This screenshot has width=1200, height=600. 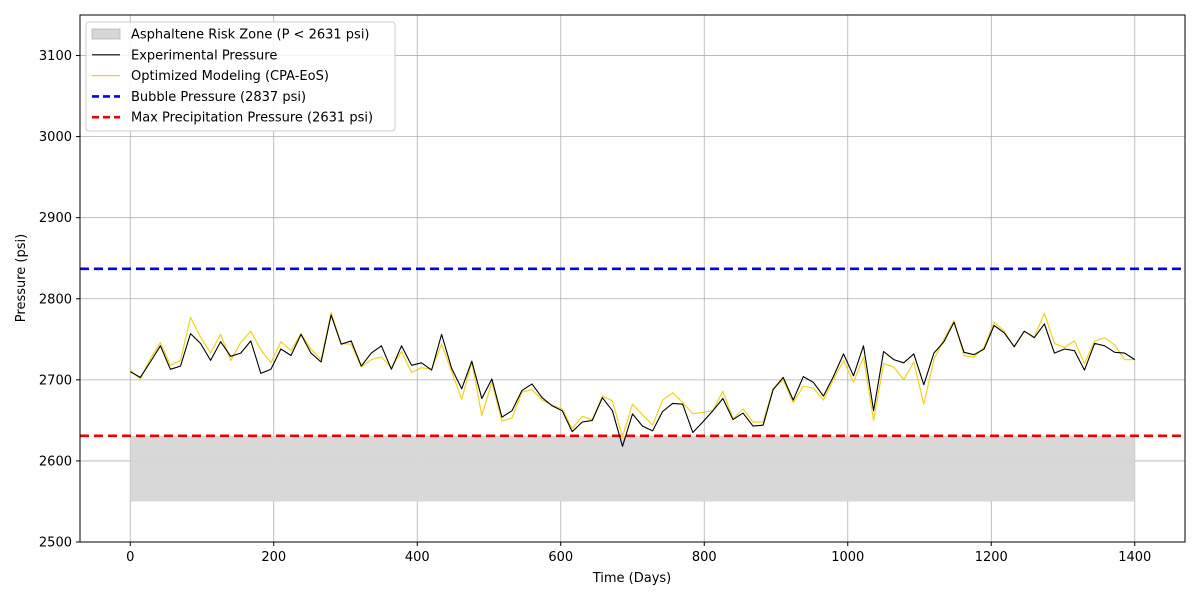 What do you see at coordinates (55, 543) in the screenshot?
I see `y-tick-label: 2500` at bounding box center [55, 543].